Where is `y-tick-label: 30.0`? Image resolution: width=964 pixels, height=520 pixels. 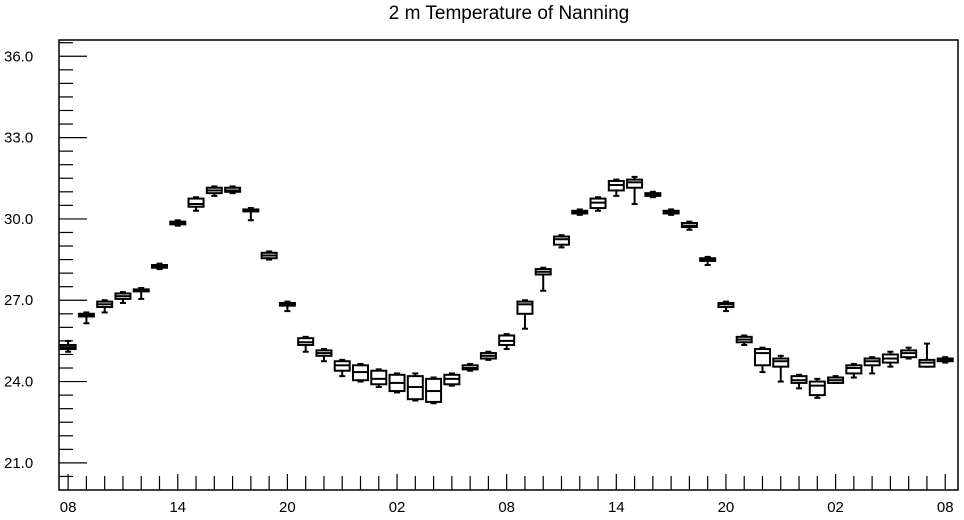
y-tick-label: 30.0 is located at coordinates (18, 219).